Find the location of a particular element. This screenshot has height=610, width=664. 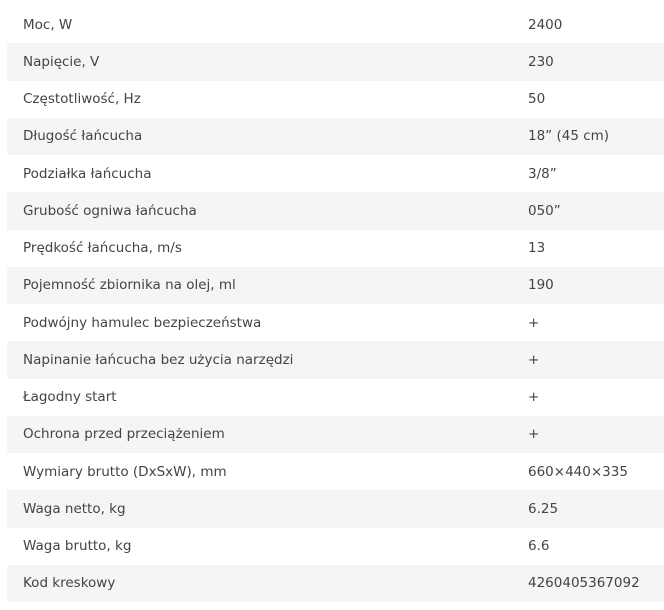

spec-label: Podwójny hamulec bezpieczeństwa is located at coordinates (142, 322).